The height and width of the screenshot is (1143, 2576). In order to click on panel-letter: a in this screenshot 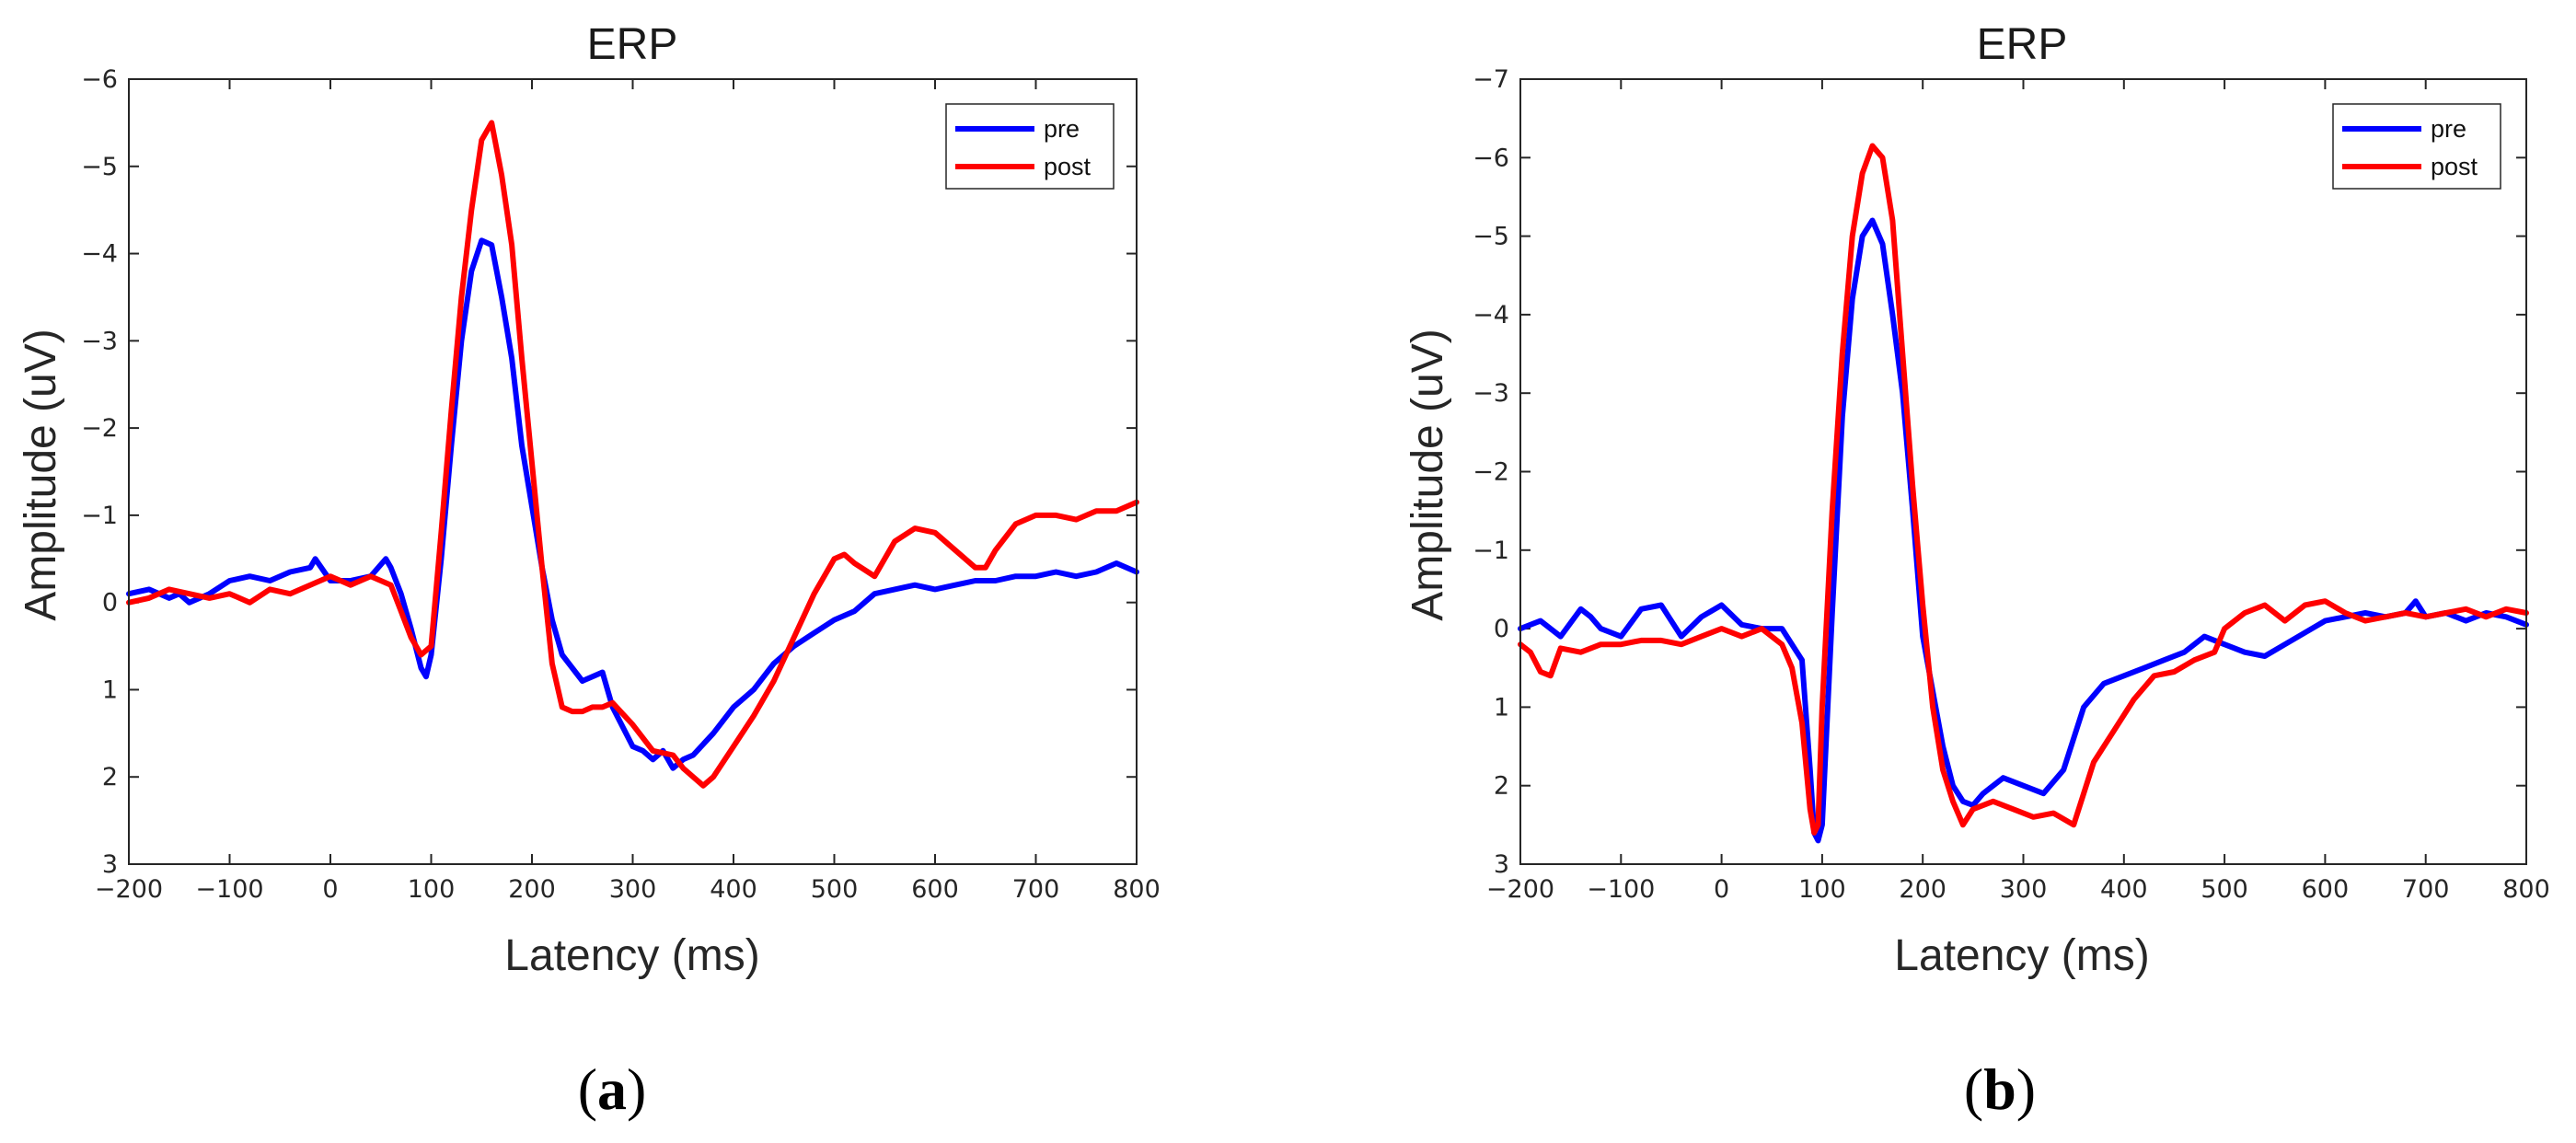, I will do `click(612, 1089)`.